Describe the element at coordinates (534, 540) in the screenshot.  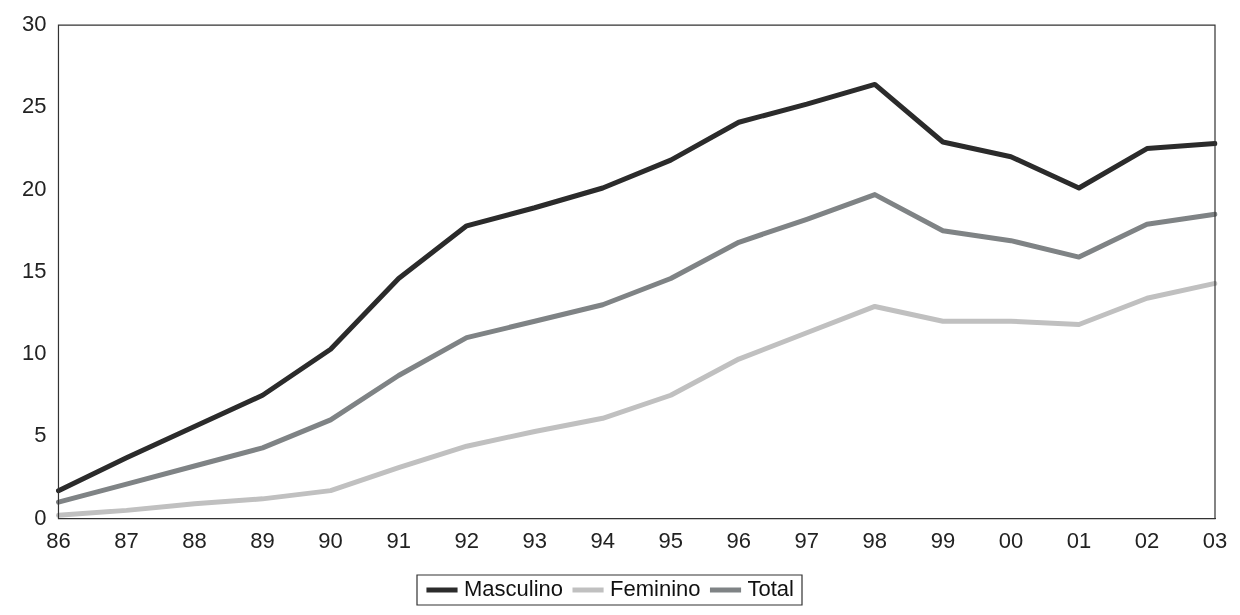
I see `x-tick-label: 93` at that location.